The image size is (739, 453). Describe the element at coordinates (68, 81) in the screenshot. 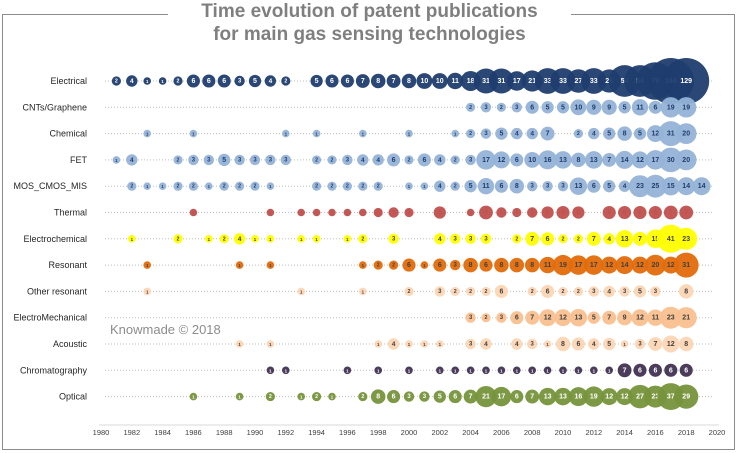

I see `category-label: Electrical` at that location.